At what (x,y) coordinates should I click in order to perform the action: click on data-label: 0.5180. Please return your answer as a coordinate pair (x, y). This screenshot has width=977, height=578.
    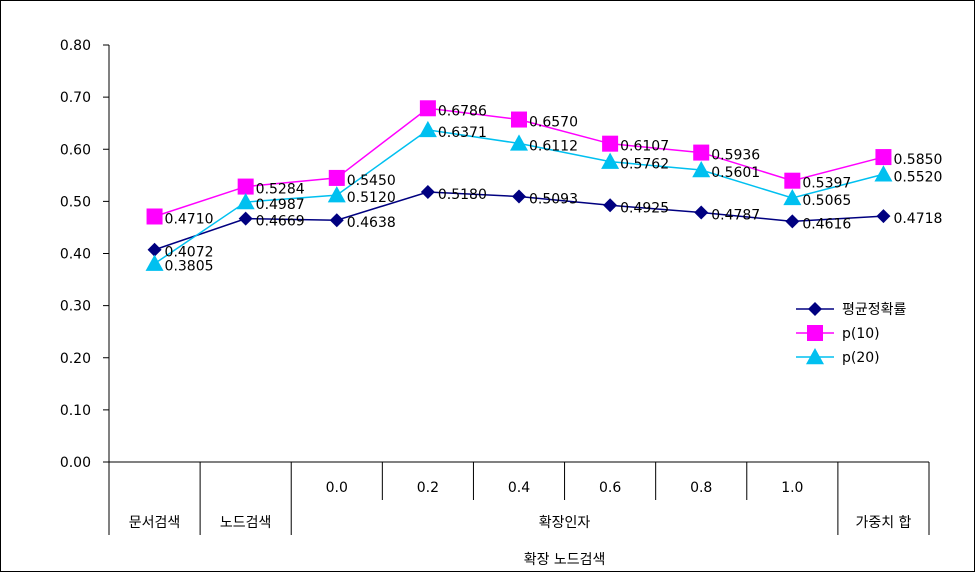
    Looking at the image, I should click on (462, 195).